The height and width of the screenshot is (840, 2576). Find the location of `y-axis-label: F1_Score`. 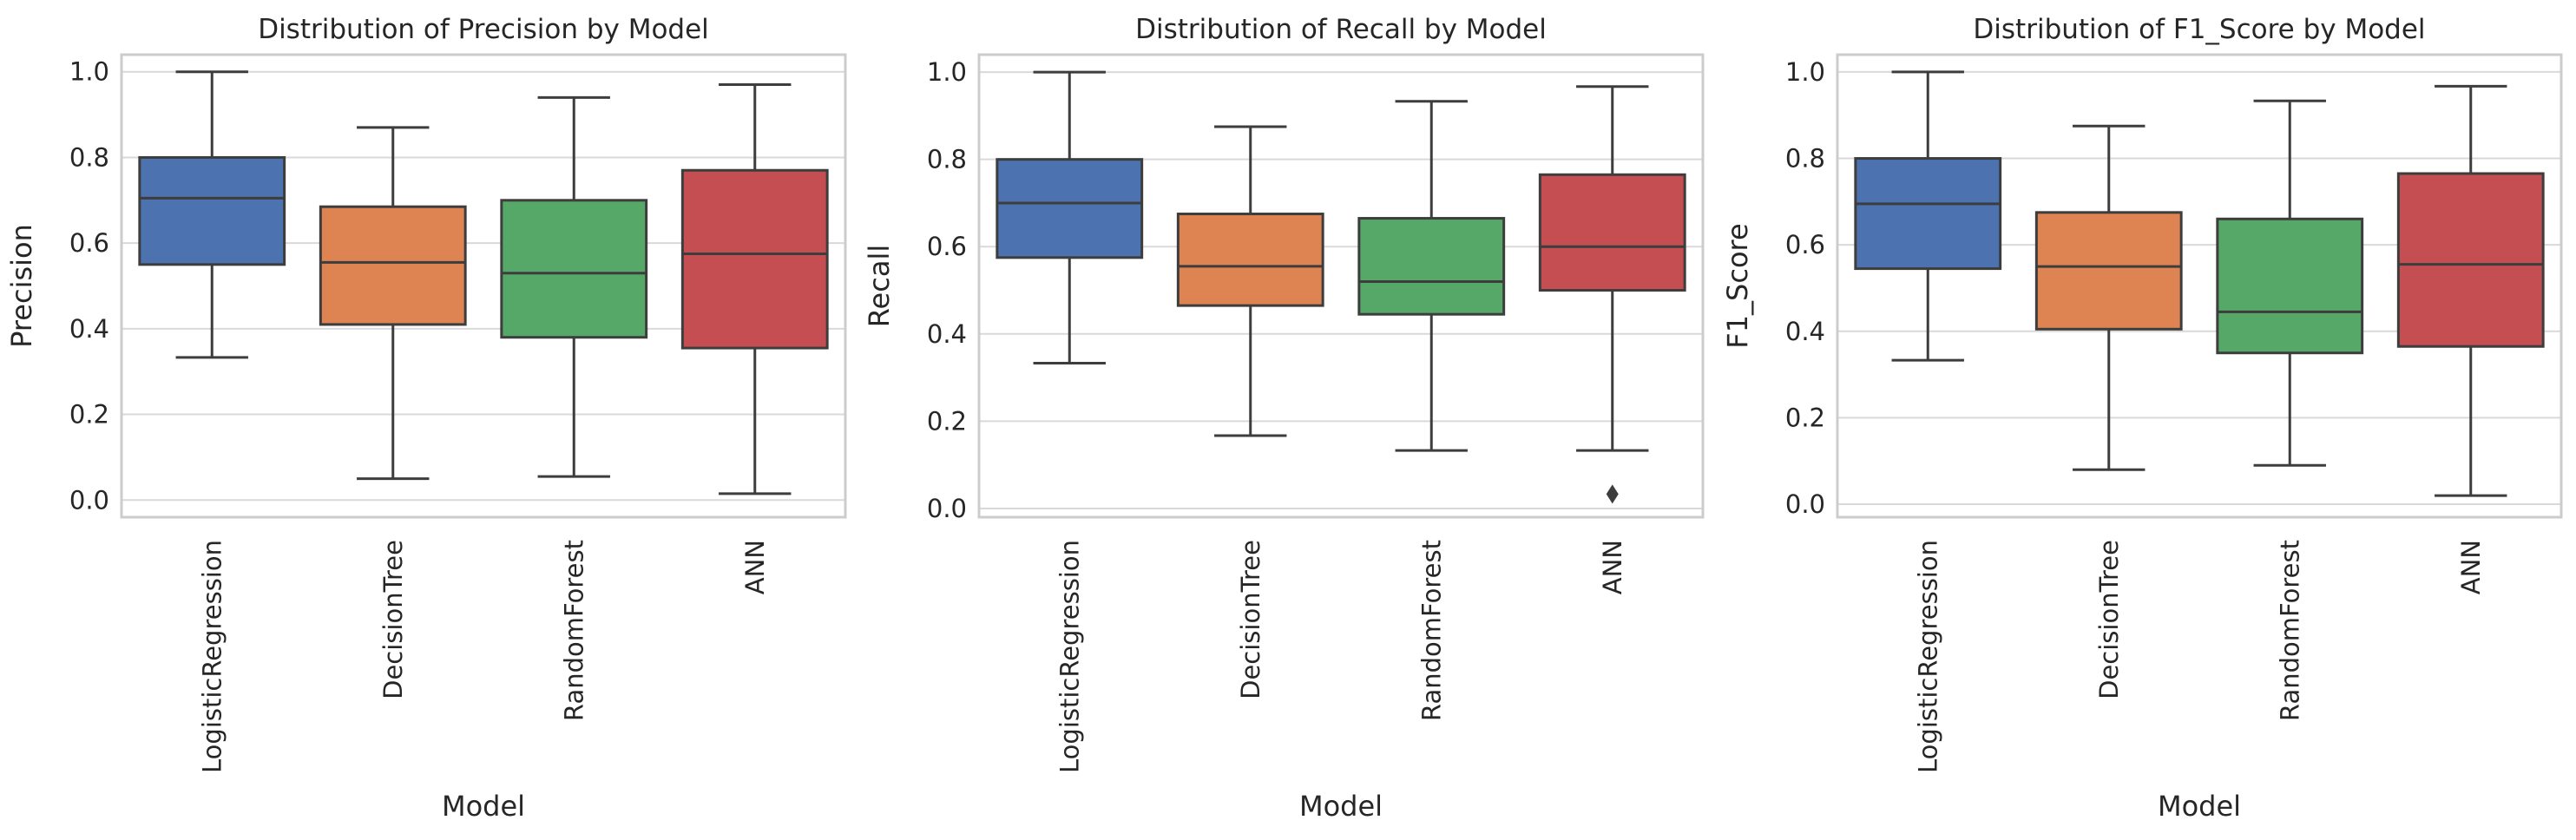

y-axis-label: F1_Score is located at coordinates (1737, 285).